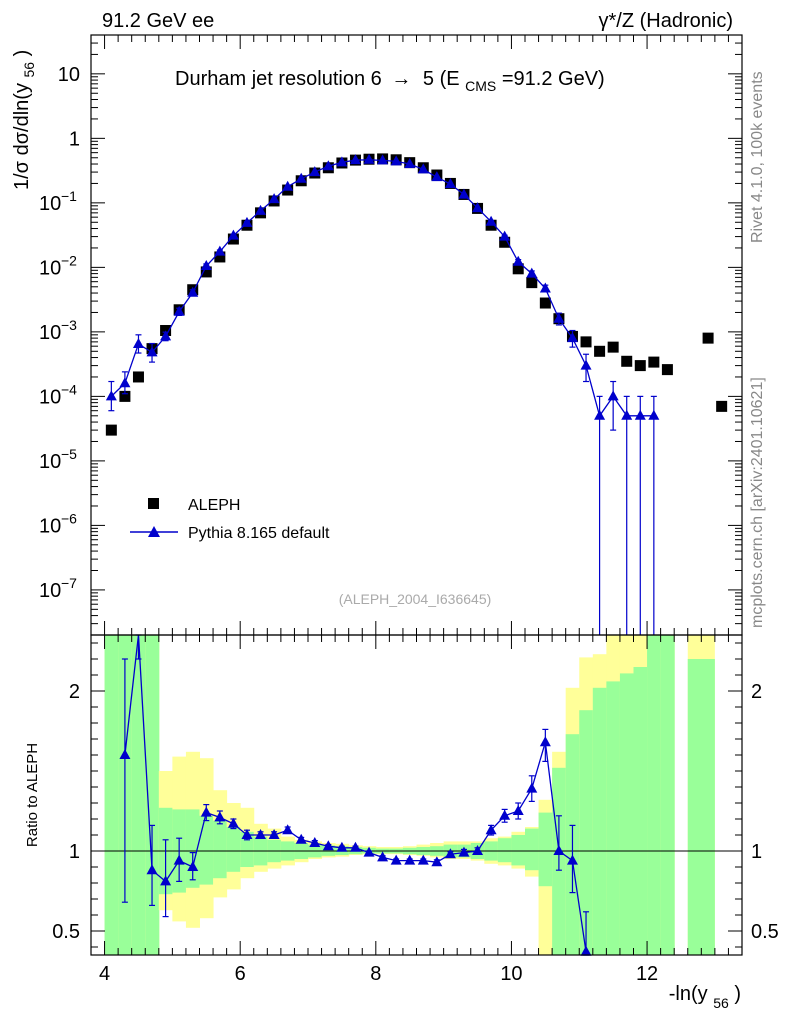 The height and width of the screenshot is (1024, 786). What do you see at coordinates (69, 196) in the screenshot?
I see `main-y-tick-exponent: −1` at bounding box center [69, 196].